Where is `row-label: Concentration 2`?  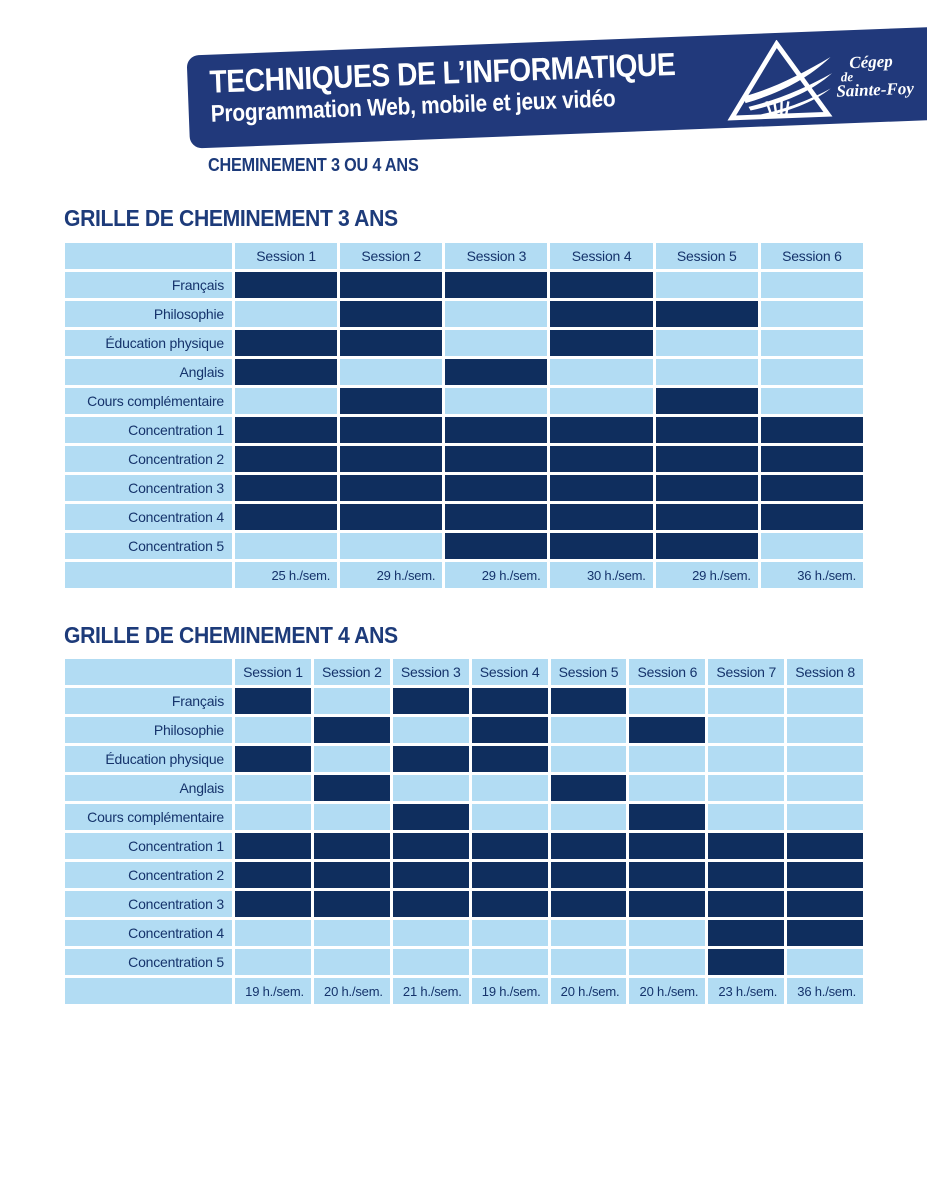 row-label: Concentration 2 is located at coordinates (148, 459).